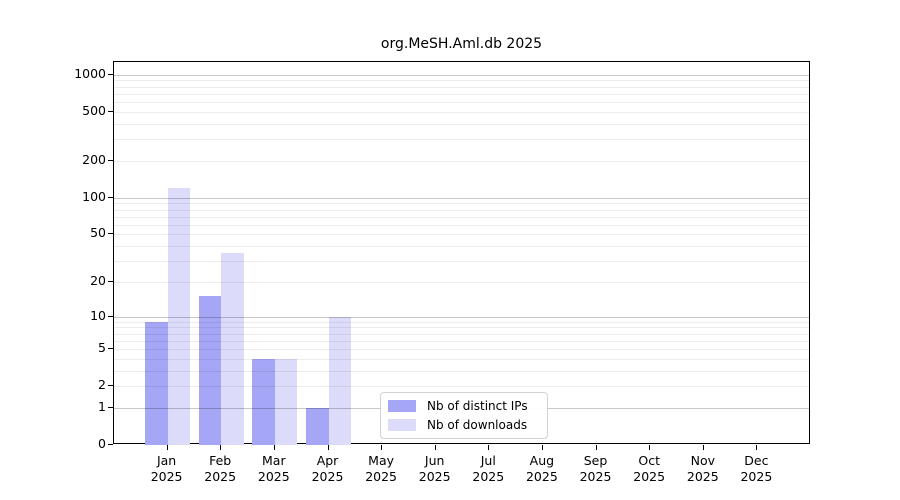  I want to click on y-tick-label: 1, so click(102, 406).